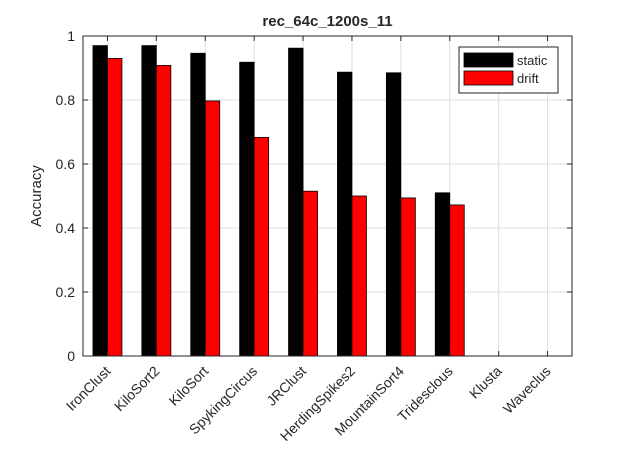 This screenshot has height=461, width=632. Describe the element at coordinates (71, 36) in the screenshot. I see `y-tick-label: 1` at that location.